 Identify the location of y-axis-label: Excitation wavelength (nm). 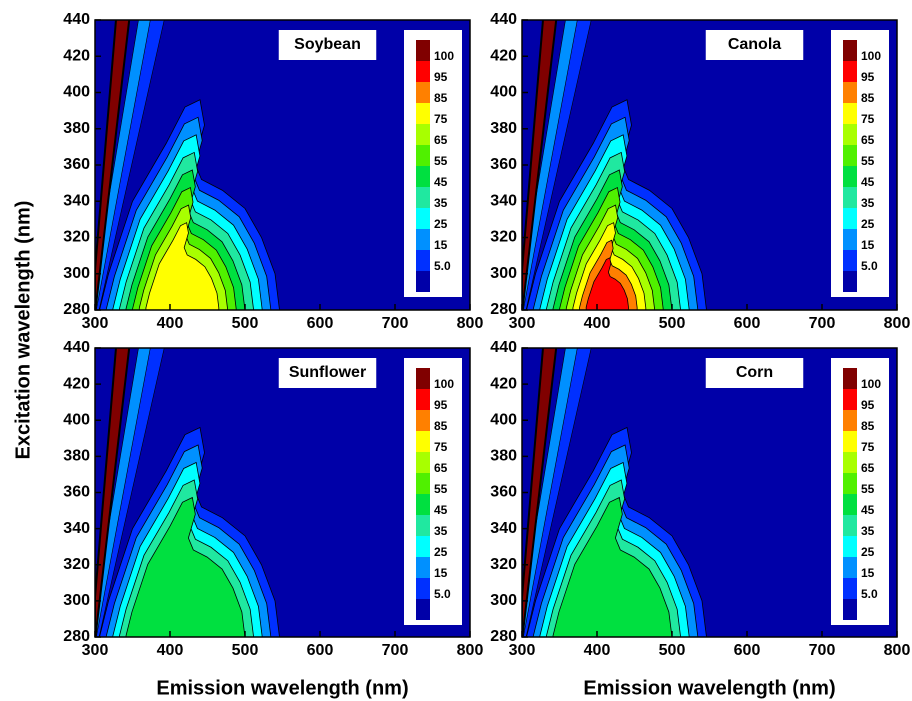
(23, 330).